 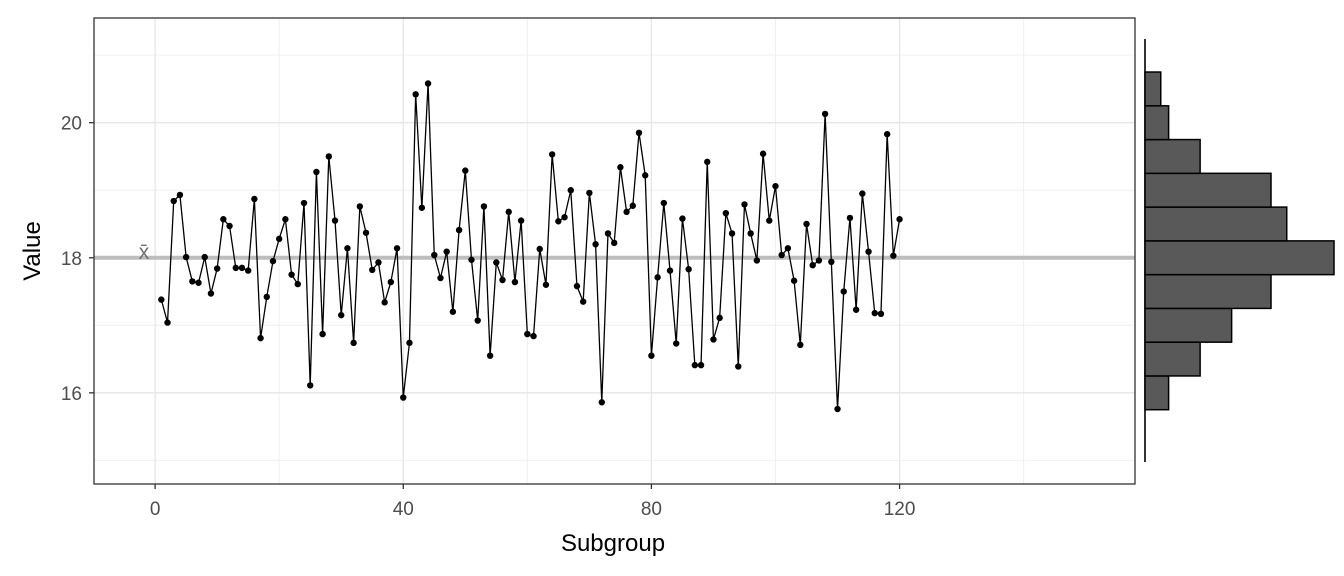 What do you see at coordinates (71, 259) in the screenshot?
I see `y-tick-label: 18` at bounding box center [71, 259].